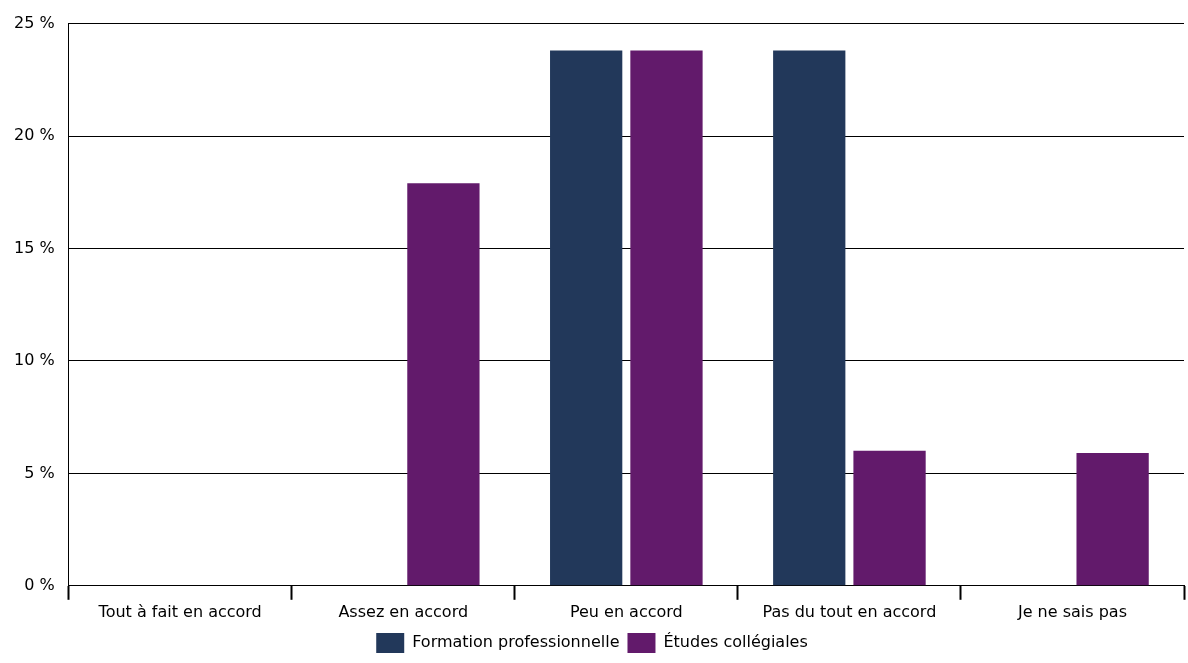  What do you see at coordinates (39, 584) in the screenshot?
I see `y-tick-label: 0 %` at bounding box center [39, 584].